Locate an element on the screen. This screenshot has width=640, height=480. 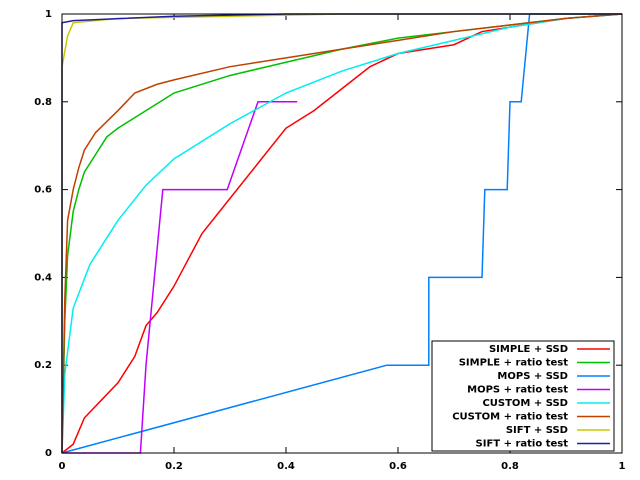
x-tick-label: 0 is located at coordinates (62, 466).